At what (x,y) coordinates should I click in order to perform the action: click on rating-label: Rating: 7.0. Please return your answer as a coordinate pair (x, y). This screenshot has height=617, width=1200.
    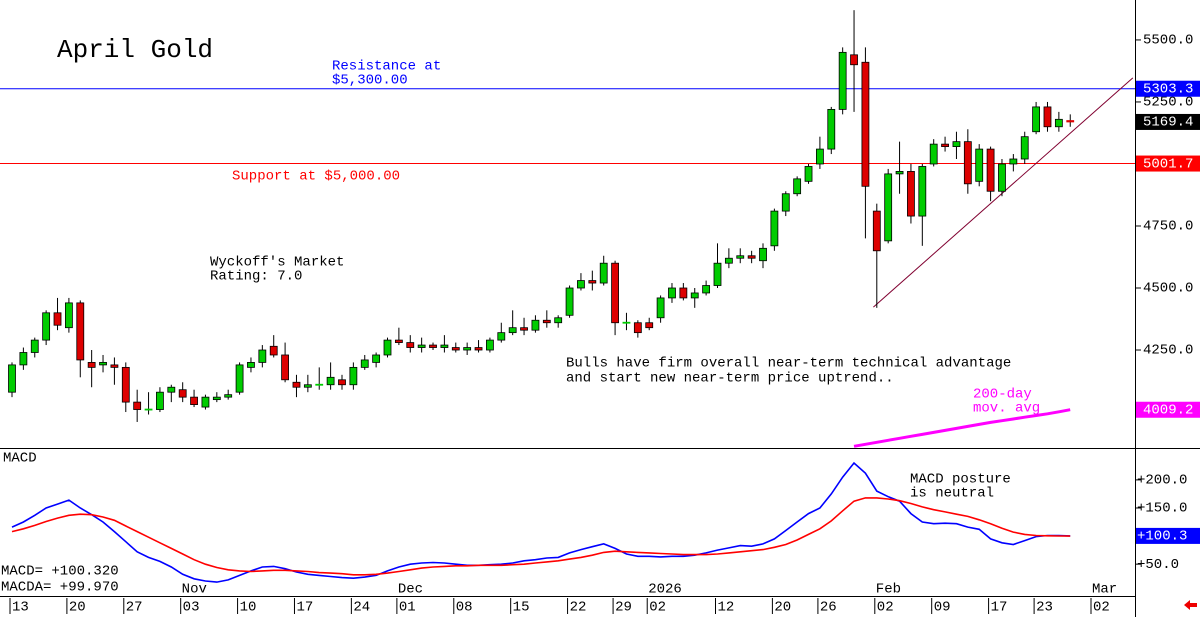
    Looking at the image, I should click on (256, 277).